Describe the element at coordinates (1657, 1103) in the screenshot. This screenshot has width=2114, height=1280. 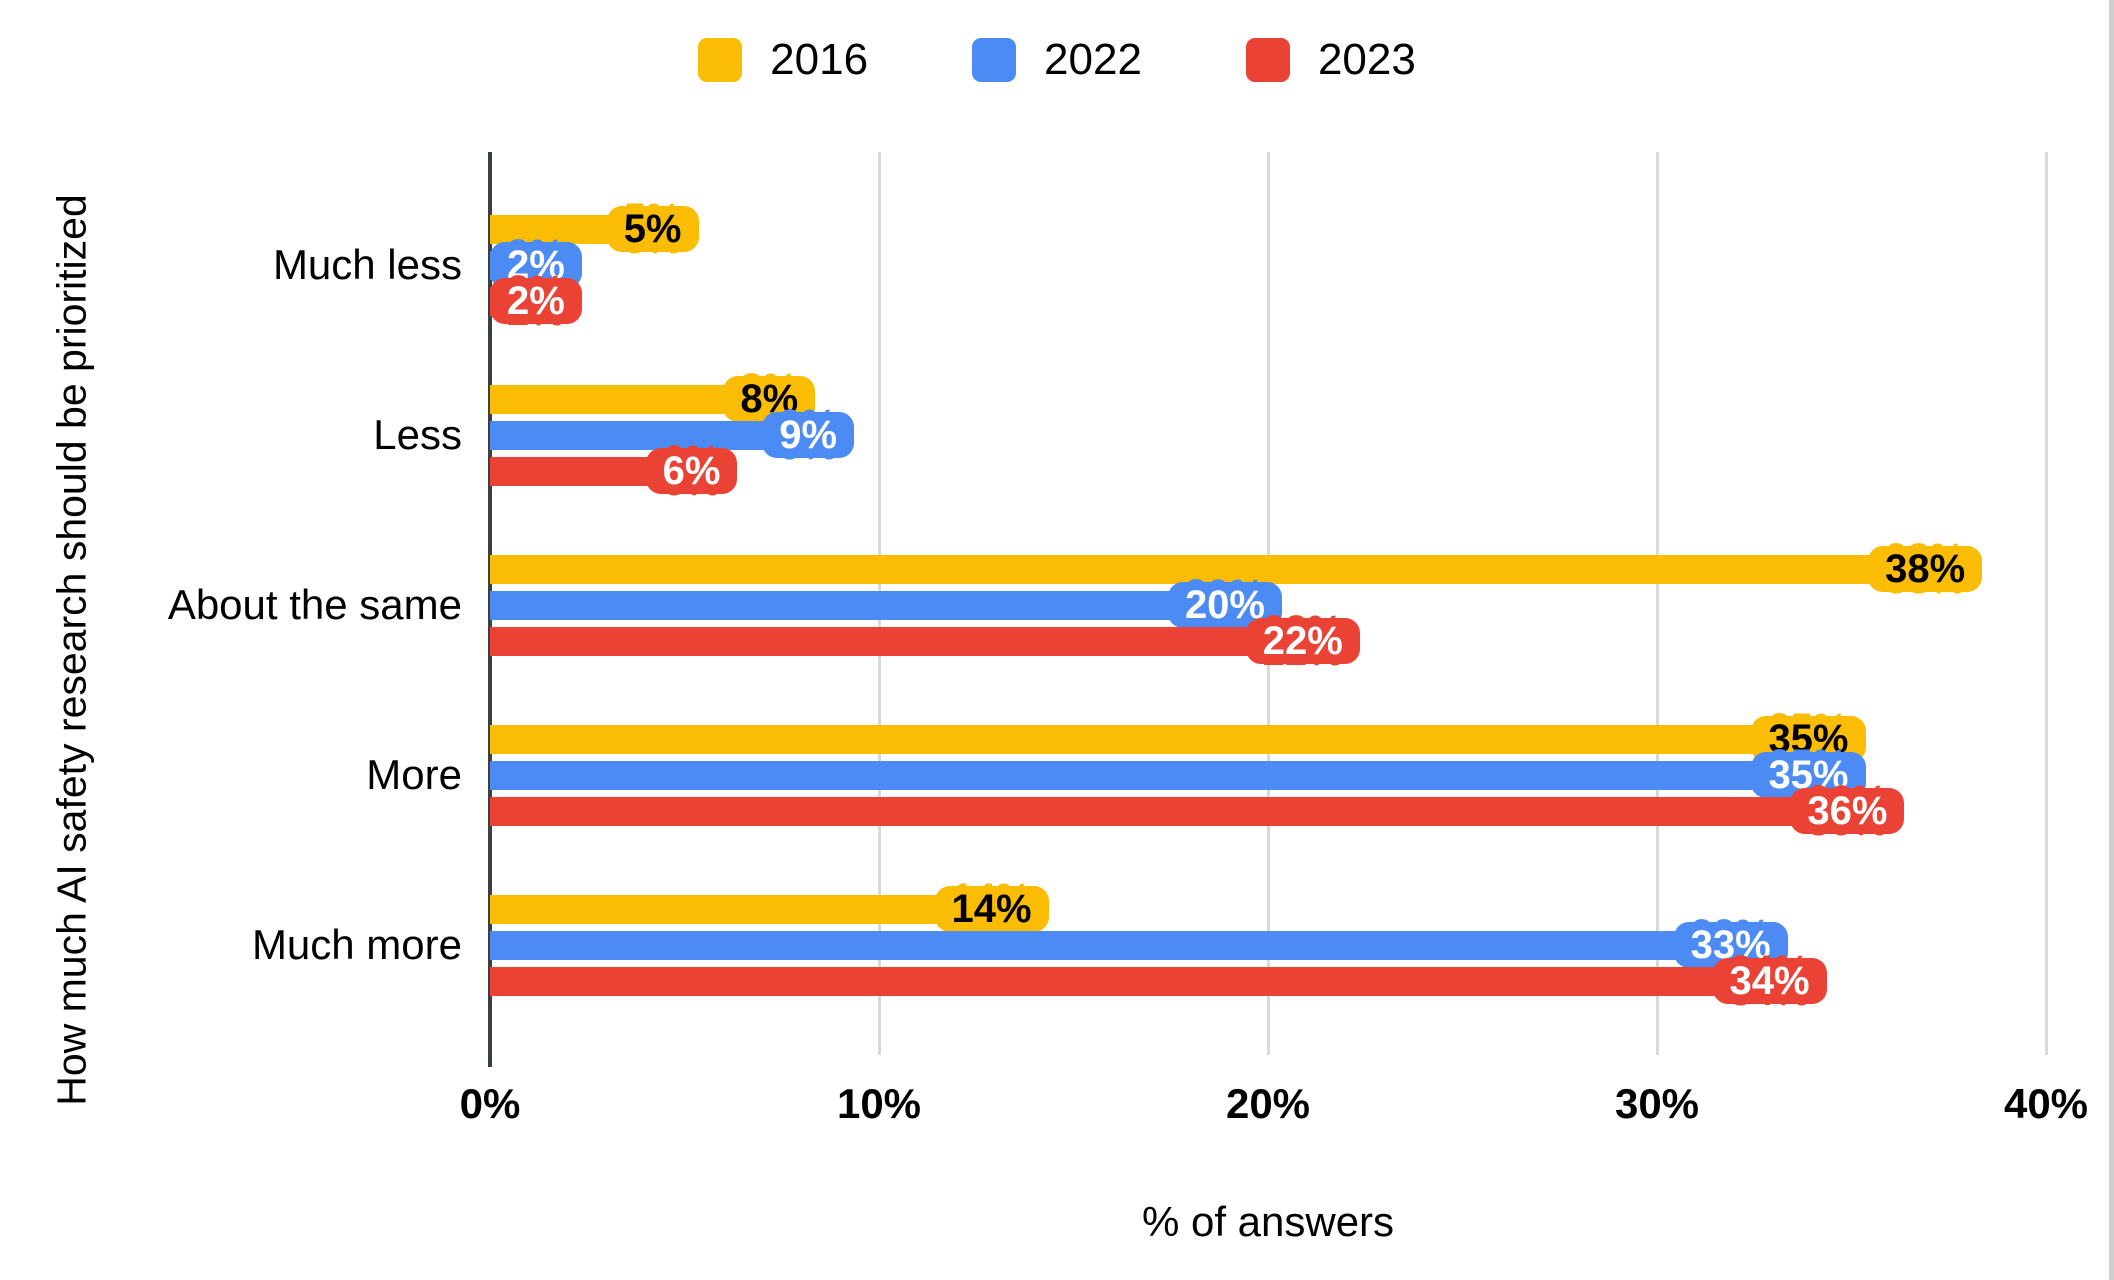
I see `x-tick-label: 30%` at that location.